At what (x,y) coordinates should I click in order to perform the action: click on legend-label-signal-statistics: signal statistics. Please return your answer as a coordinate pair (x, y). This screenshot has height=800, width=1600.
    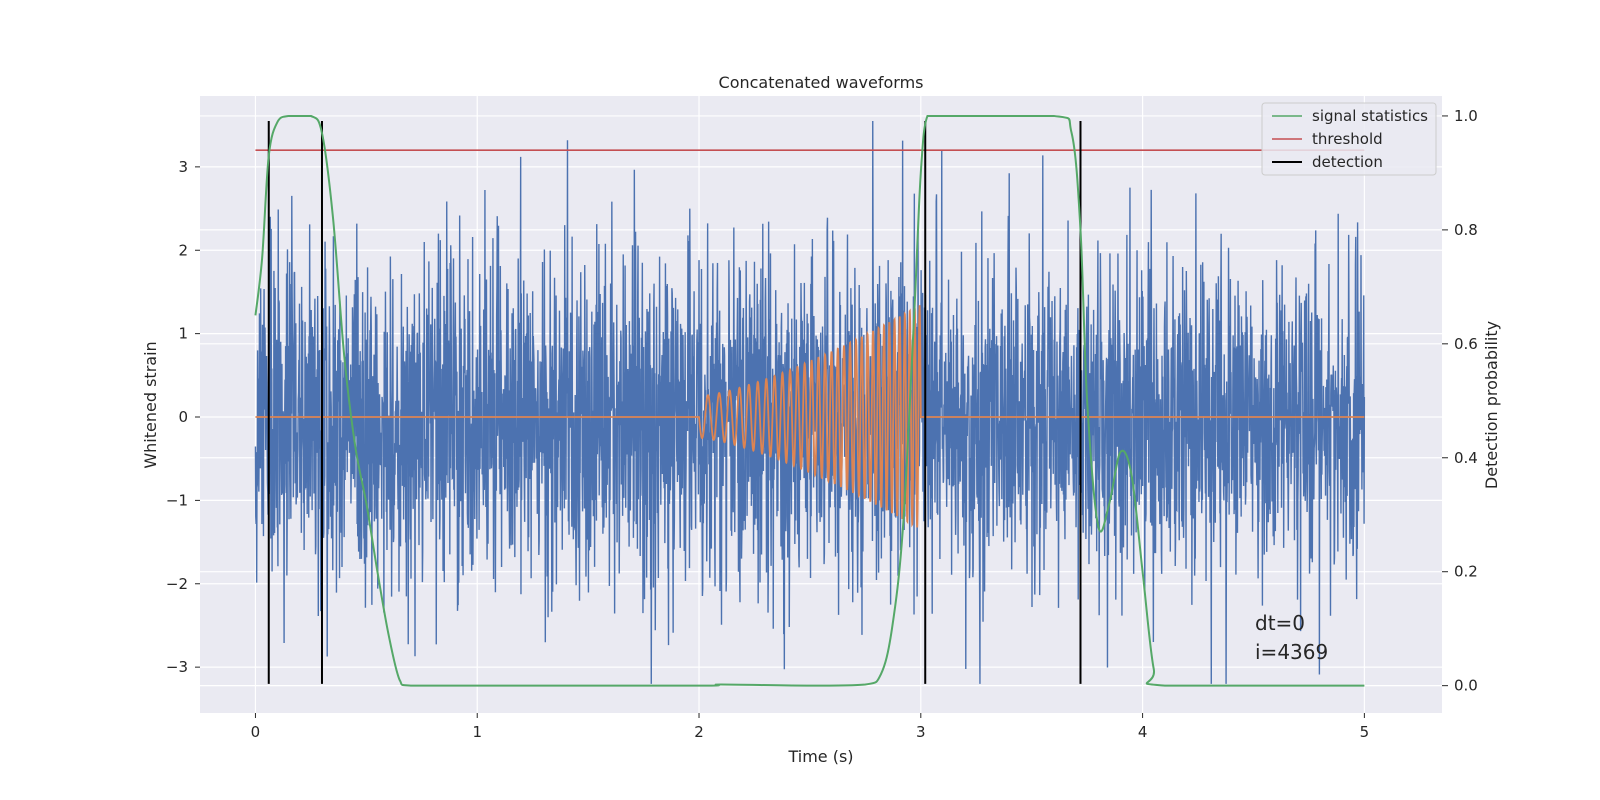
    Looking at the image, I should click on (1370, 116).